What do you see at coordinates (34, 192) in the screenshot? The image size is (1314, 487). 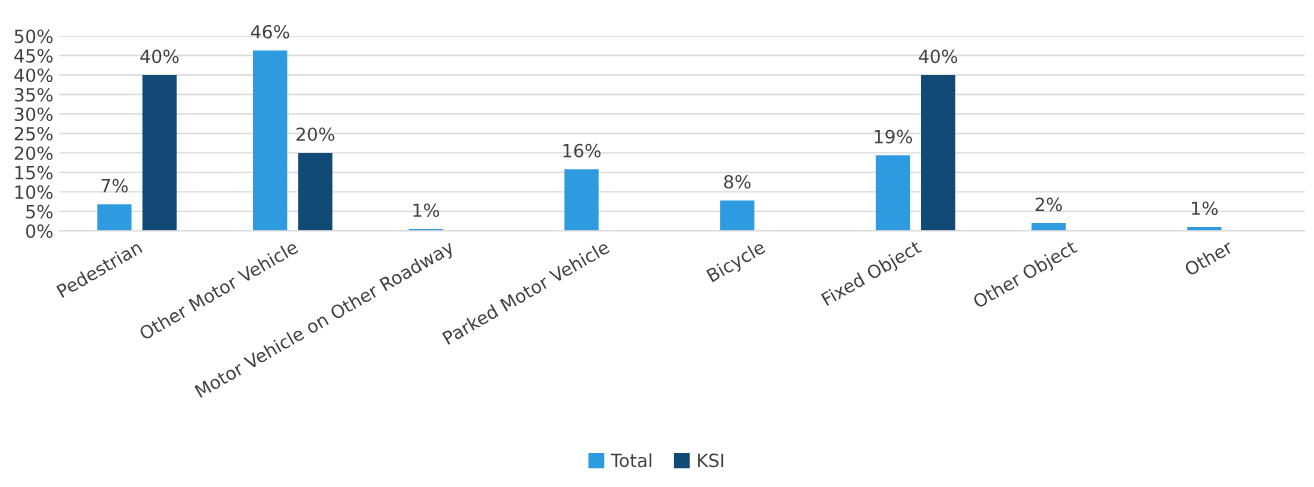 I see `y-tick-label: 10%` at bounding box center [34, 192].